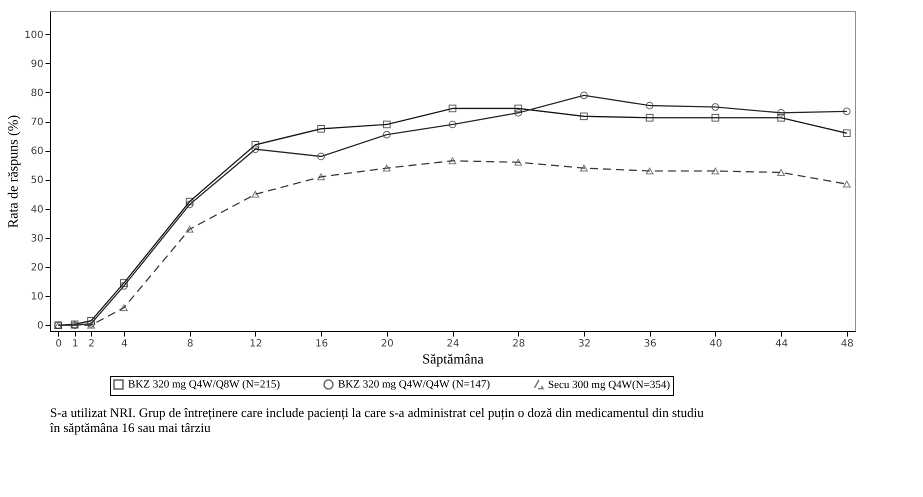  What do you see at coordinates (781, 344) in the screenshot?
I see `x-tick-label: 44` at bounding box center [781, 344].